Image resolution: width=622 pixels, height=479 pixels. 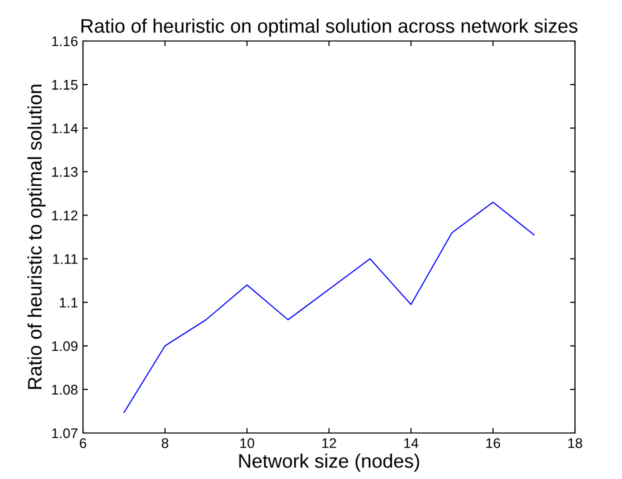 What do you see at coordinates (65, 172) in the screenshot?
I see `y-tick-label: 1.13` at bounding box center [65, 172].